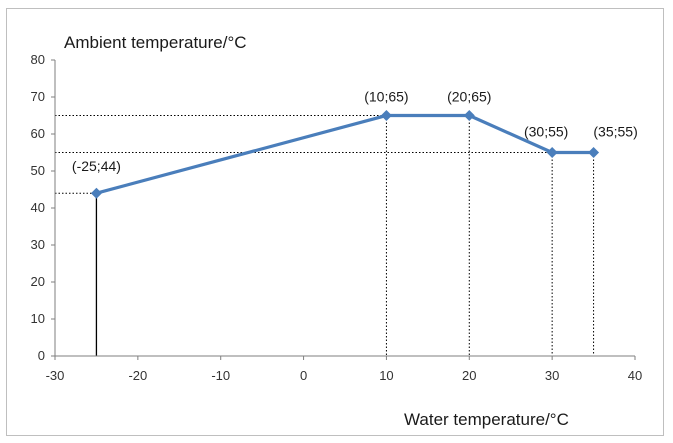  I want to click on y-tick-label: 30, so click(38, 244).